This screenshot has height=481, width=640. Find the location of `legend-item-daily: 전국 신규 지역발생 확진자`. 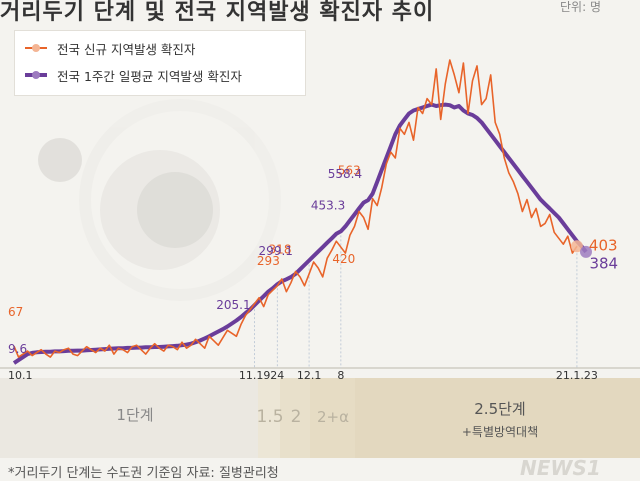

legend-item-daily: 전국 신규 지역발생 확진자 is located at coordinates (109, 48).